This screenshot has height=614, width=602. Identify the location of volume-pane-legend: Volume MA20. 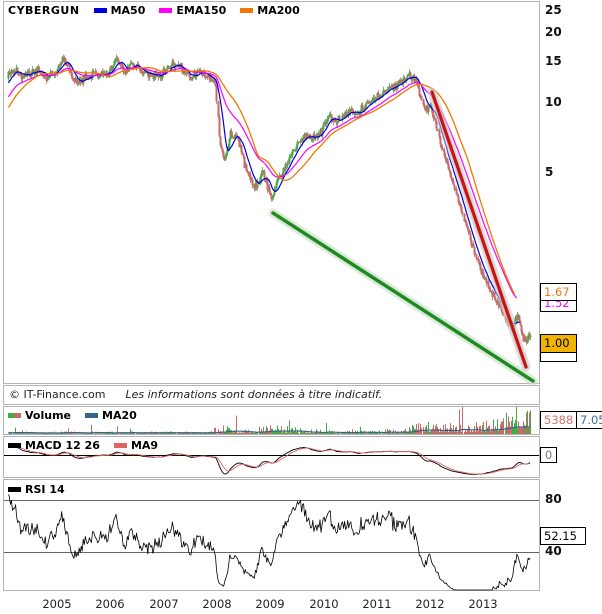
(79, 415).